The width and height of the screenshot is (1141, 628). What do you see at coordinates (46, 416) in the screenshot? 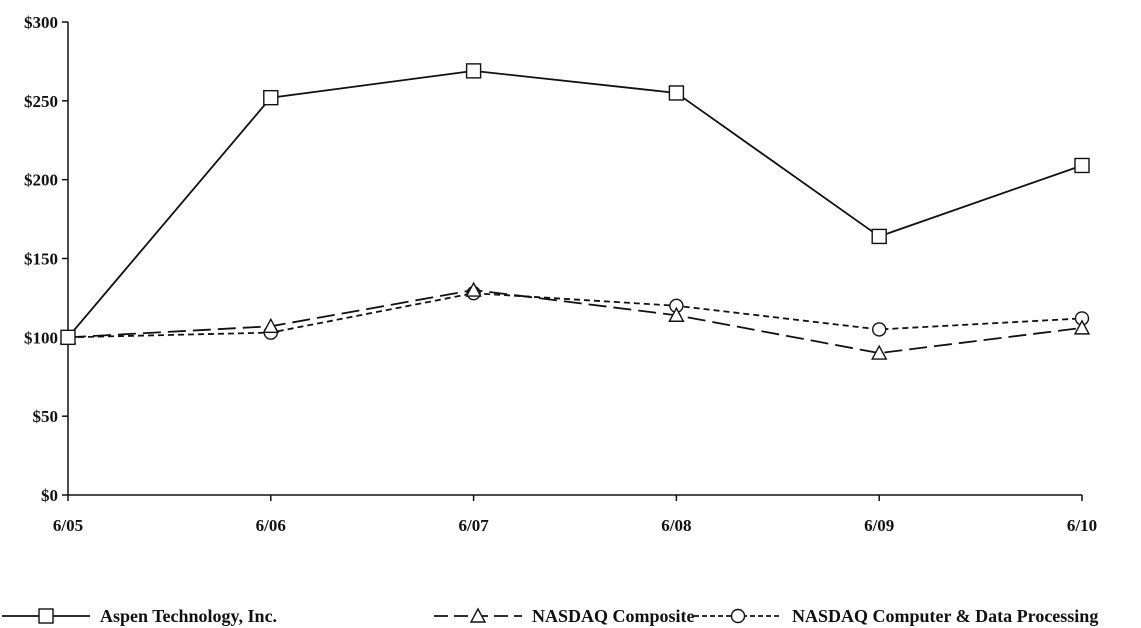
I see `y-tick-label: $50` at bounding box center [46, 416].